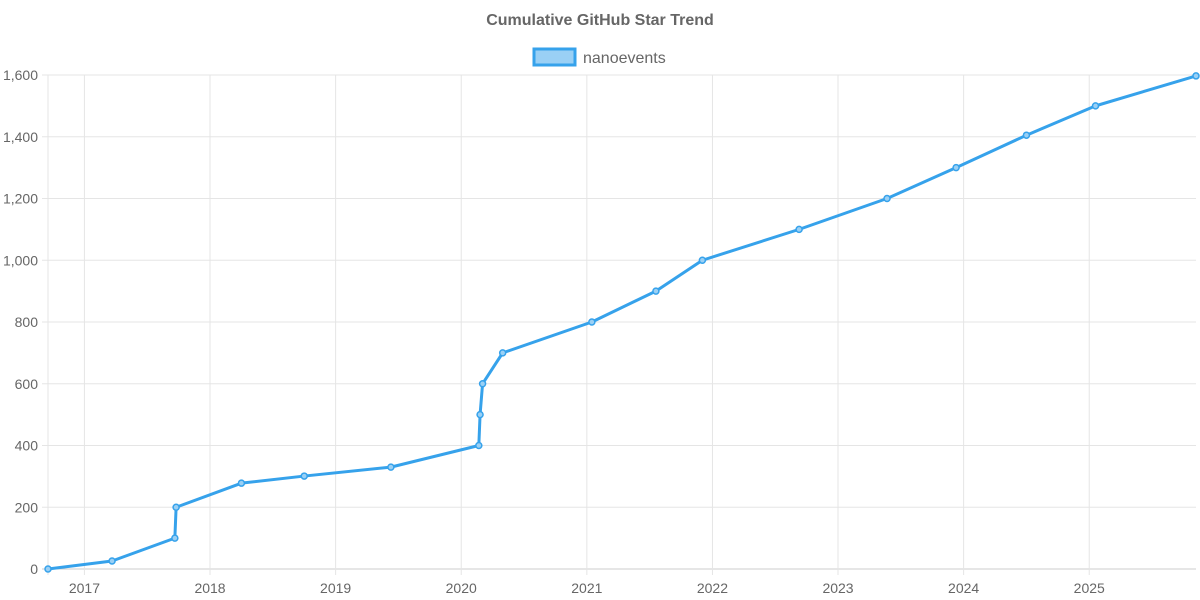 Image resolution: width=1200 pixels, height=600 pixels. What do you see at coordinates (586, 588) in the screenshot?
I see `x-tick-label: 2021` at bounding box center [586, 588].